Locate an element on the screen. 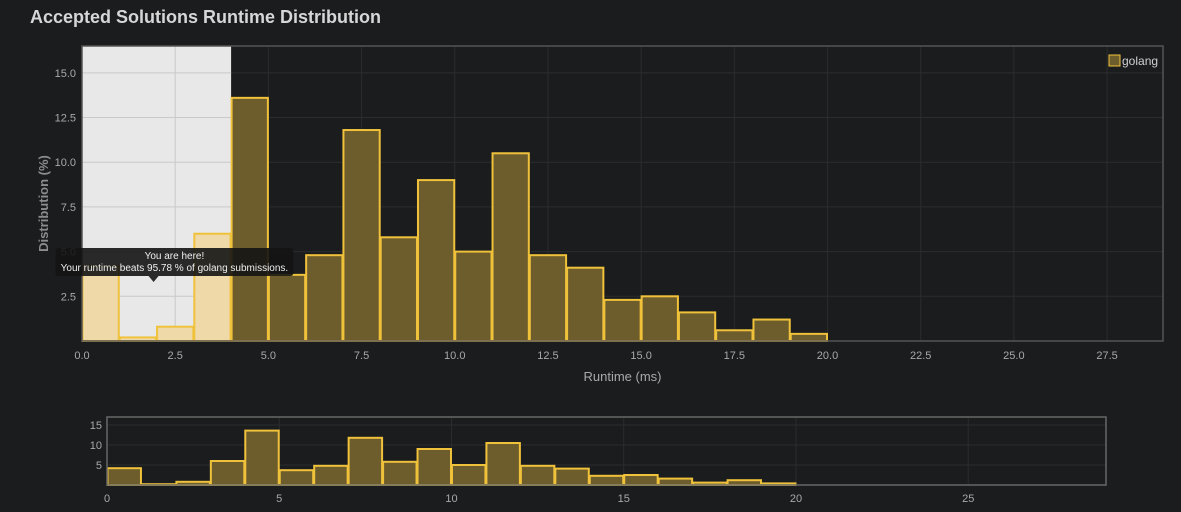 This screenshot has height=512, width=1181. overview-bar-8ms is located at coordinates (400, 473).